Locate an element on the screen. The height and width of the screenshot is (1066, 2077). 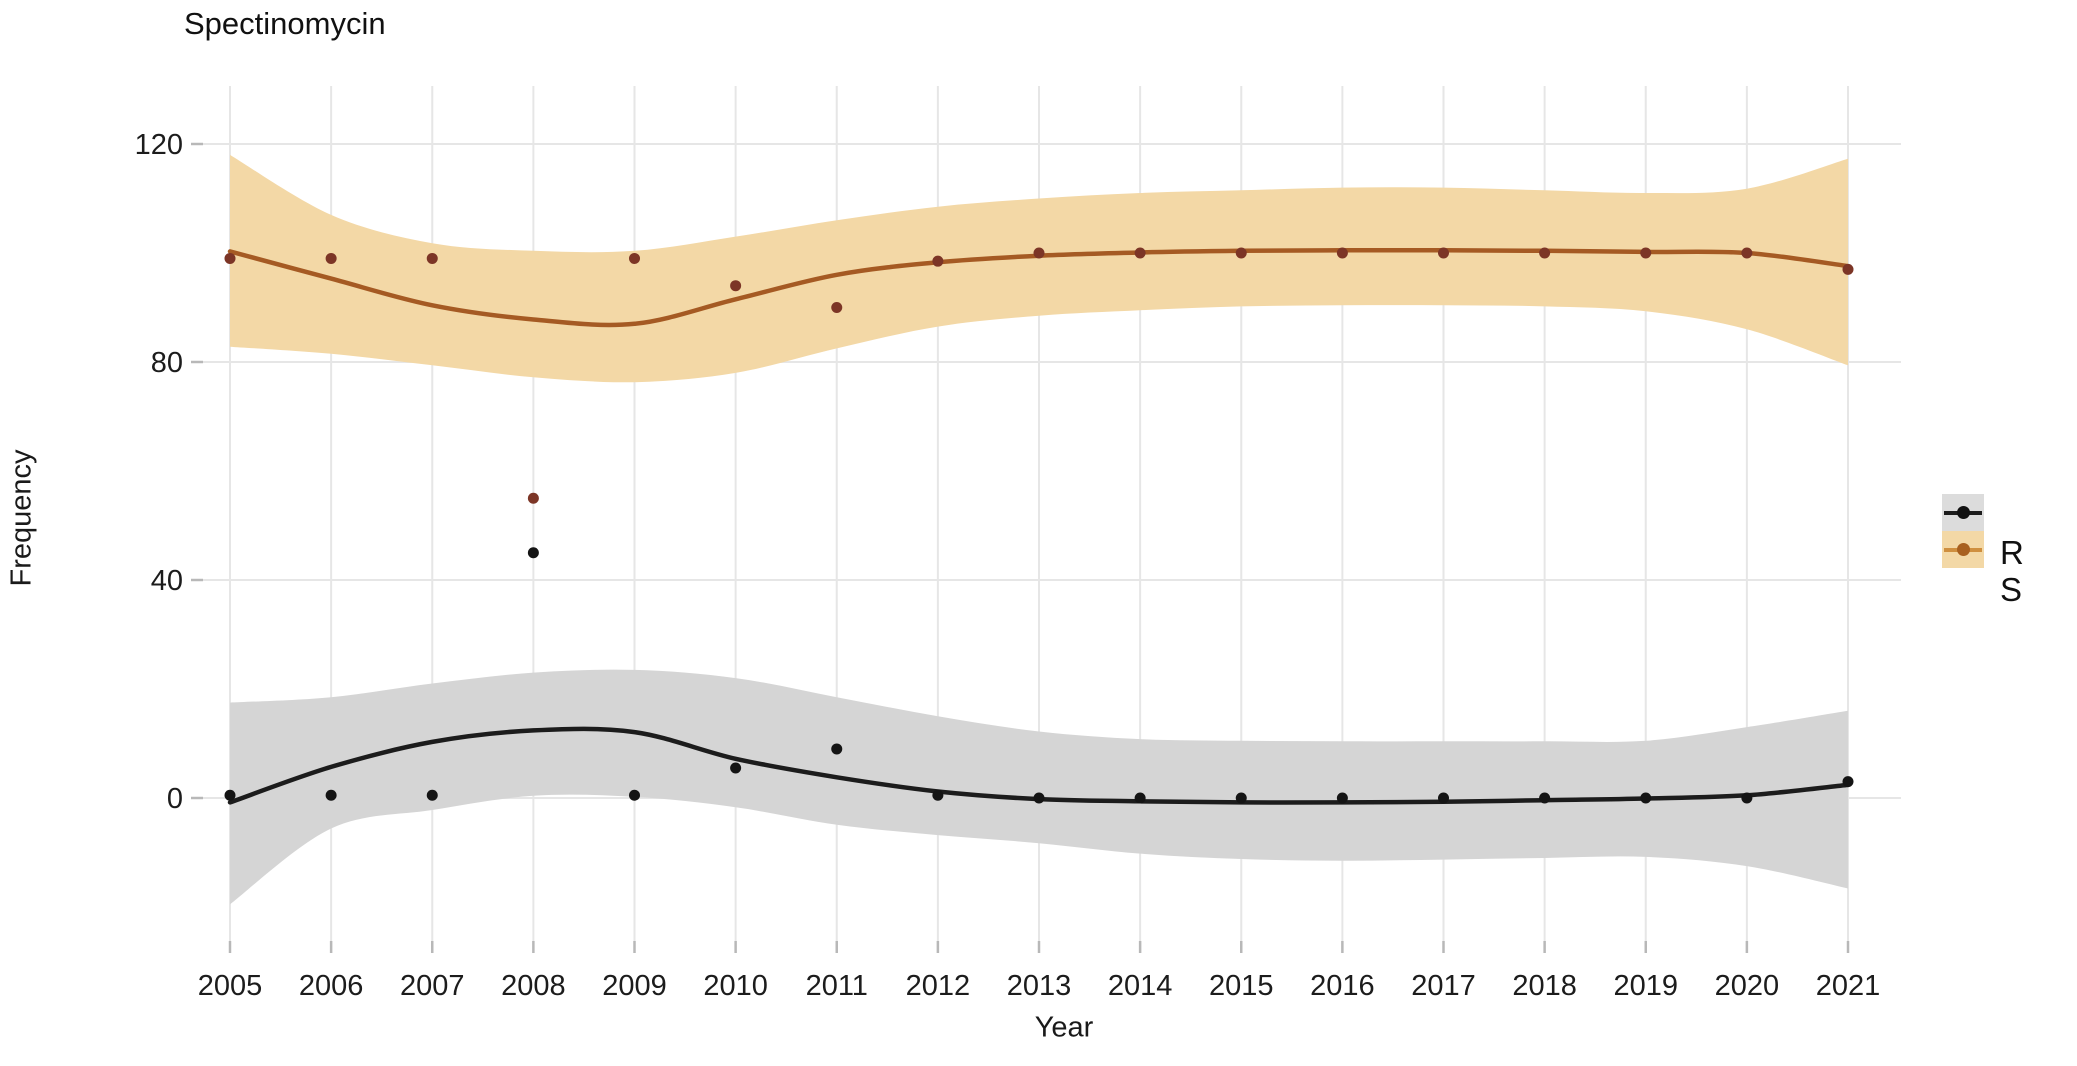
x-tick-label: 2021 is located at coordinates (1848, 986).